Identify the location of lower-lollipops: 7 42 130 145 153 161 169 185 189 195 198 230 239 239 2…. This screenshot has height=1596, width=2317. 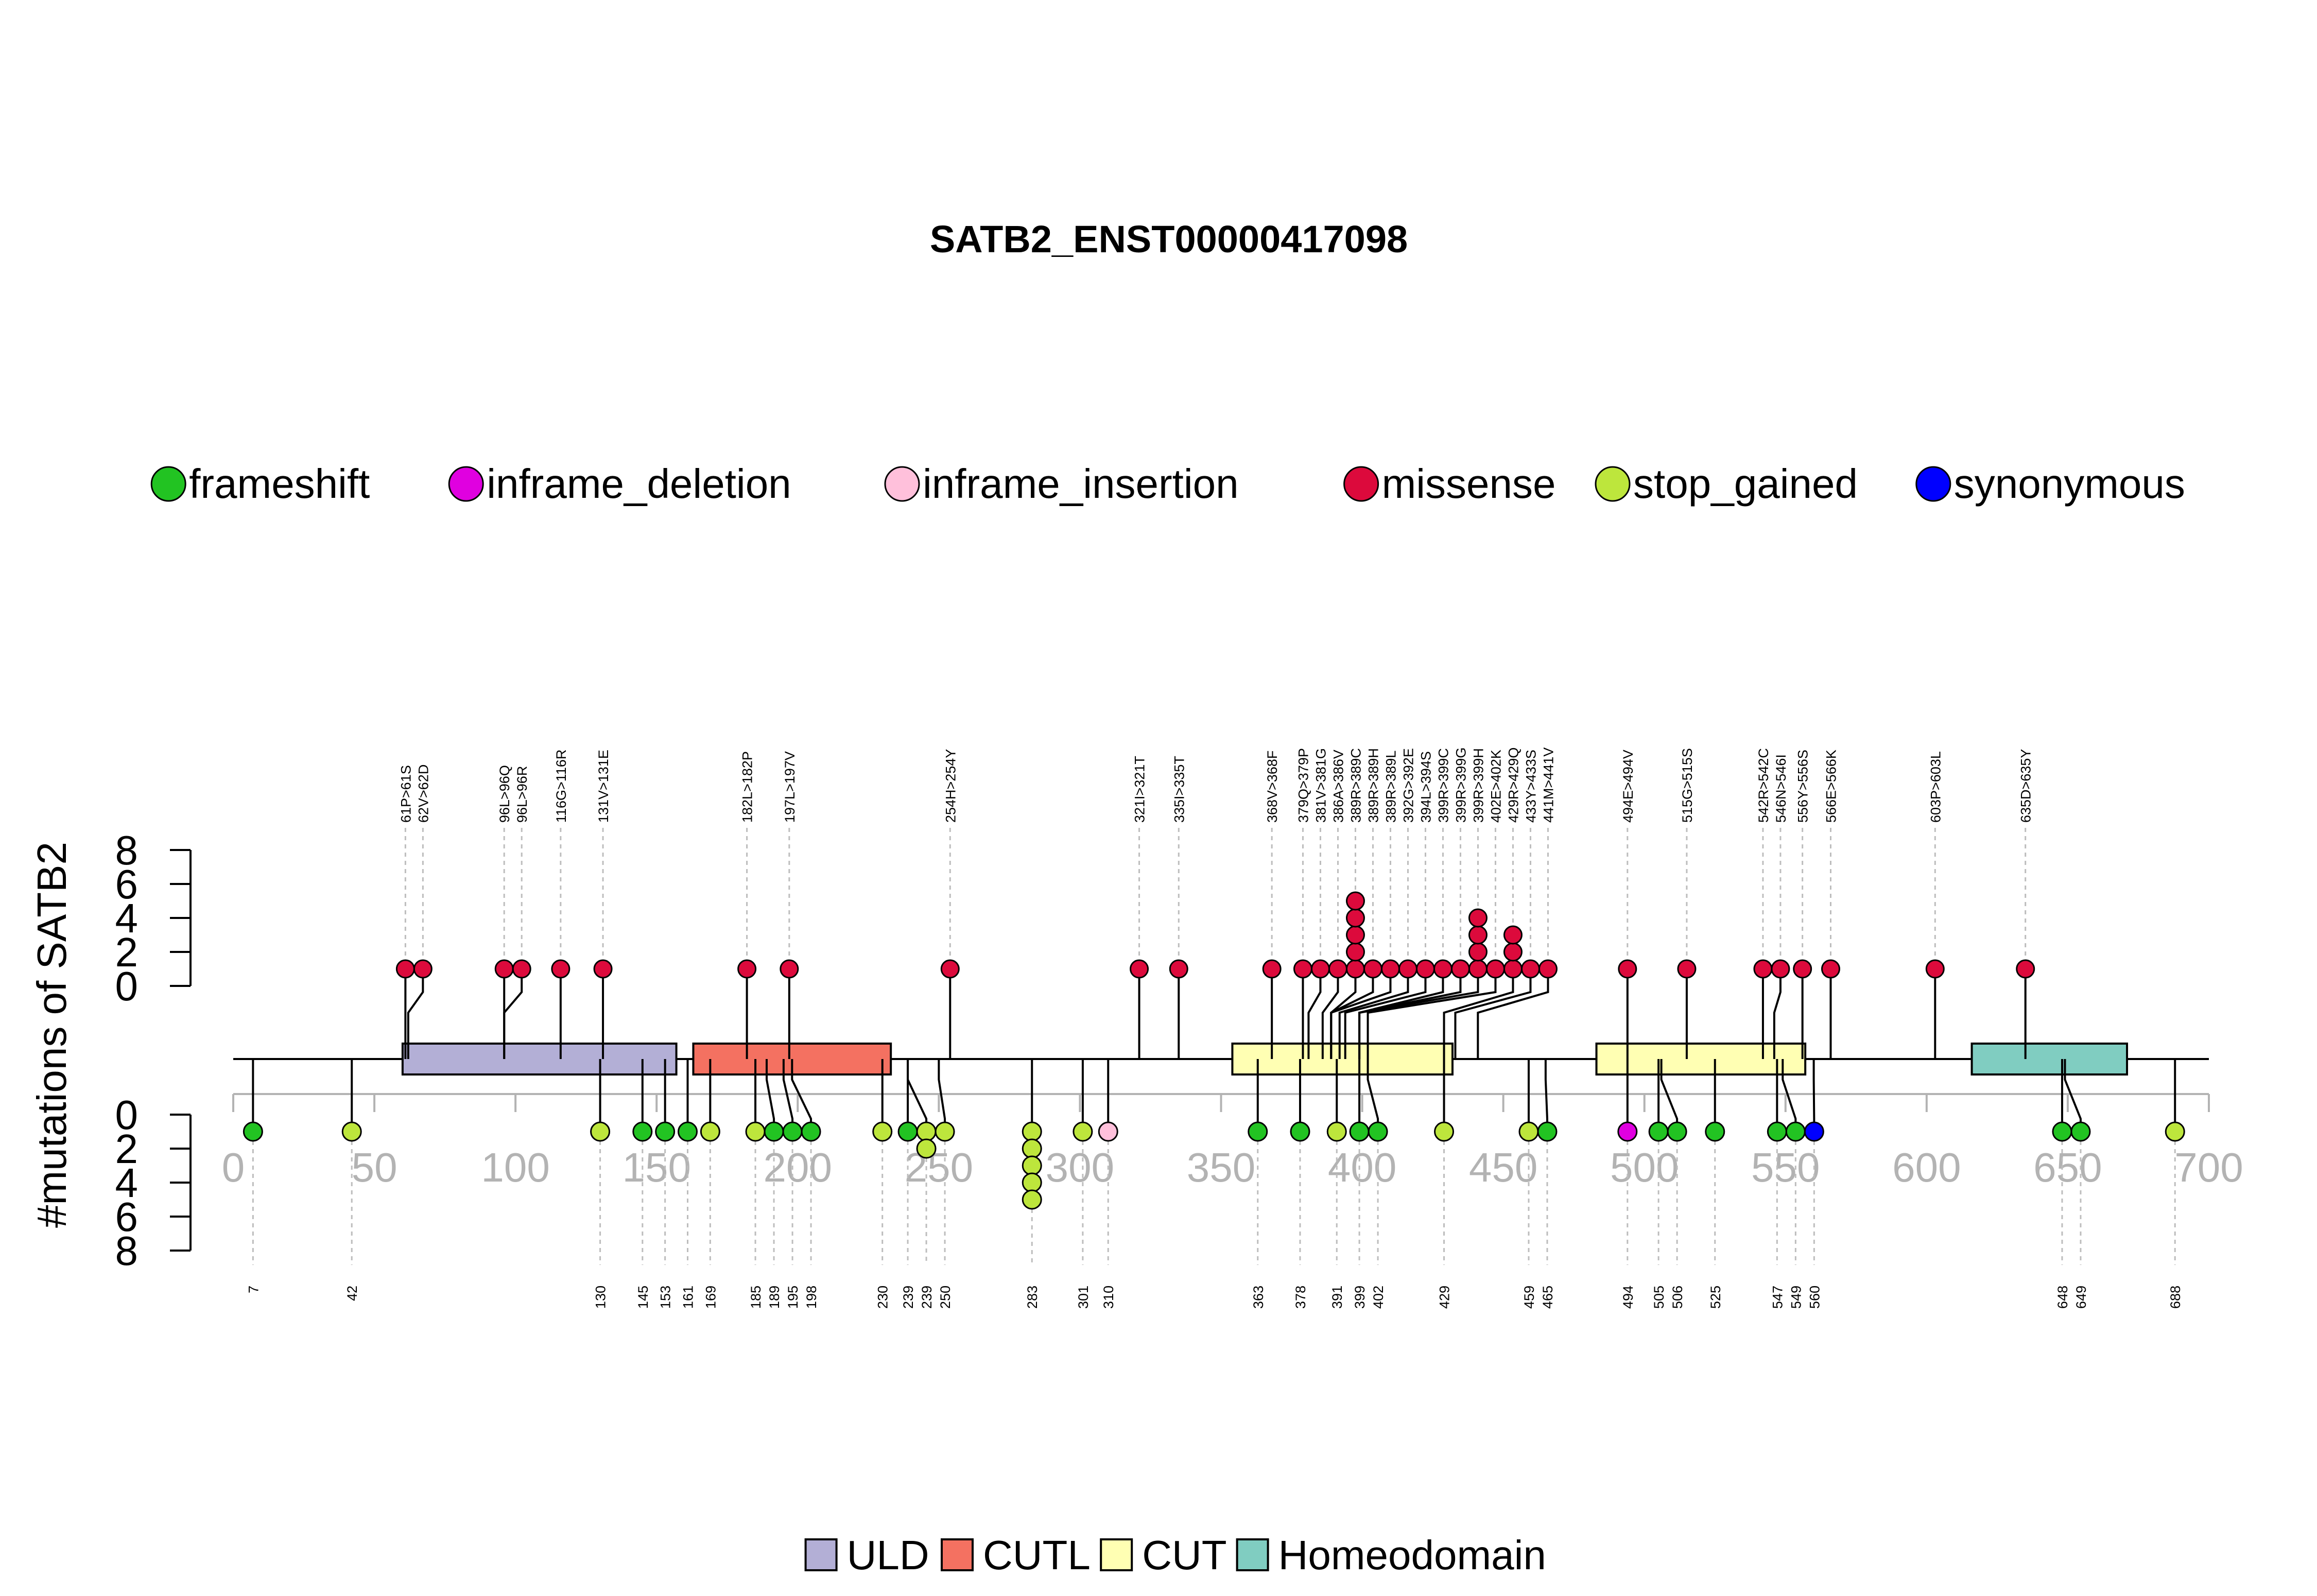
(1214, 1184).